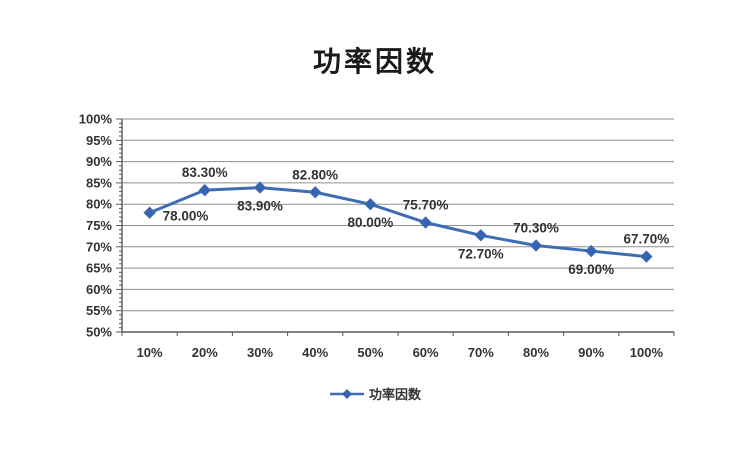 The image size is (750, 450). What do you see at coordinates (99, 140) in the screenshot?
I see `y-tick-label: 95%` at bounding box center [99, 140].